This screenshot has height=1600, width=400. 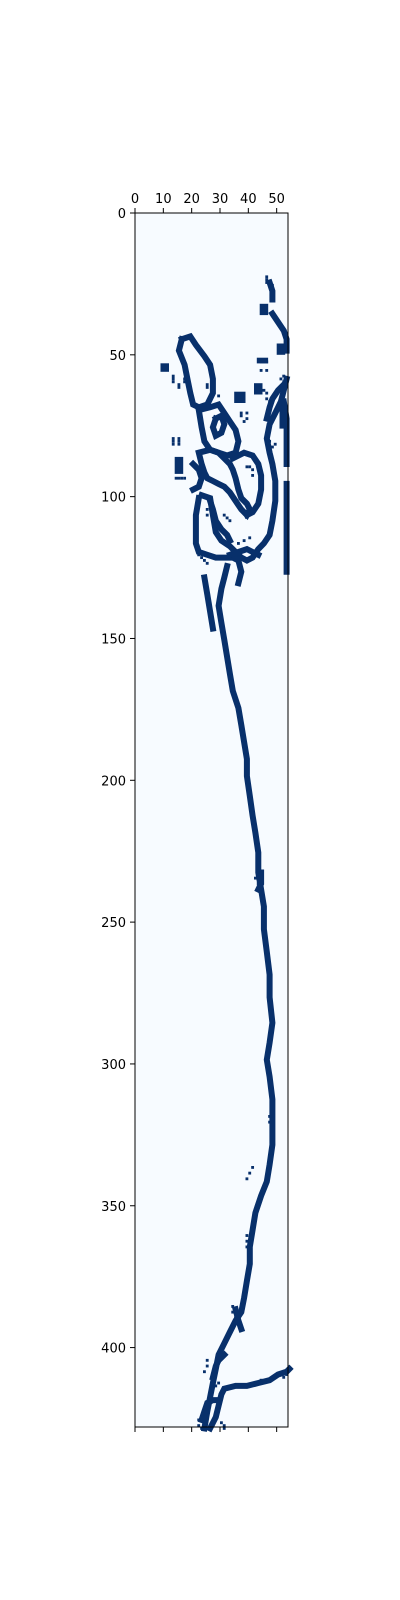 I want to click on y-tick-label-400: 400, so click(x=113, y=1349).